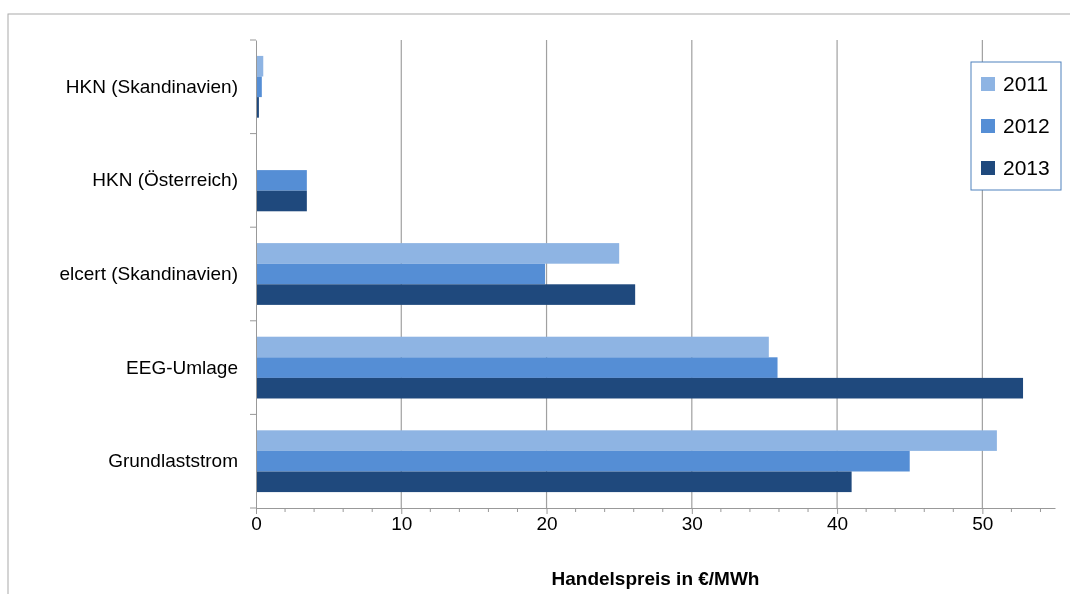 The image size is (1070, 594). Describe the element at coordinates (256, 524) in the screenshot. I see `x-tick-label: 0` at that location.